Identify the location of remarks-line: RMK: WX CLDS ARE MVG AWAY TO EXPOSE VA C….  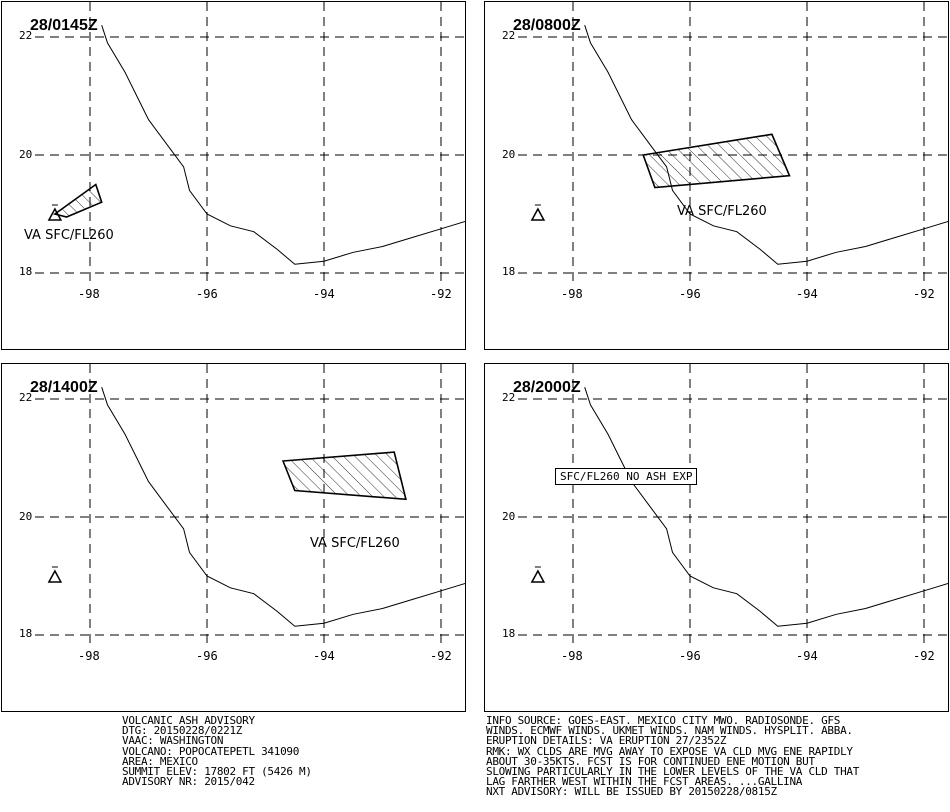
(669, 751).